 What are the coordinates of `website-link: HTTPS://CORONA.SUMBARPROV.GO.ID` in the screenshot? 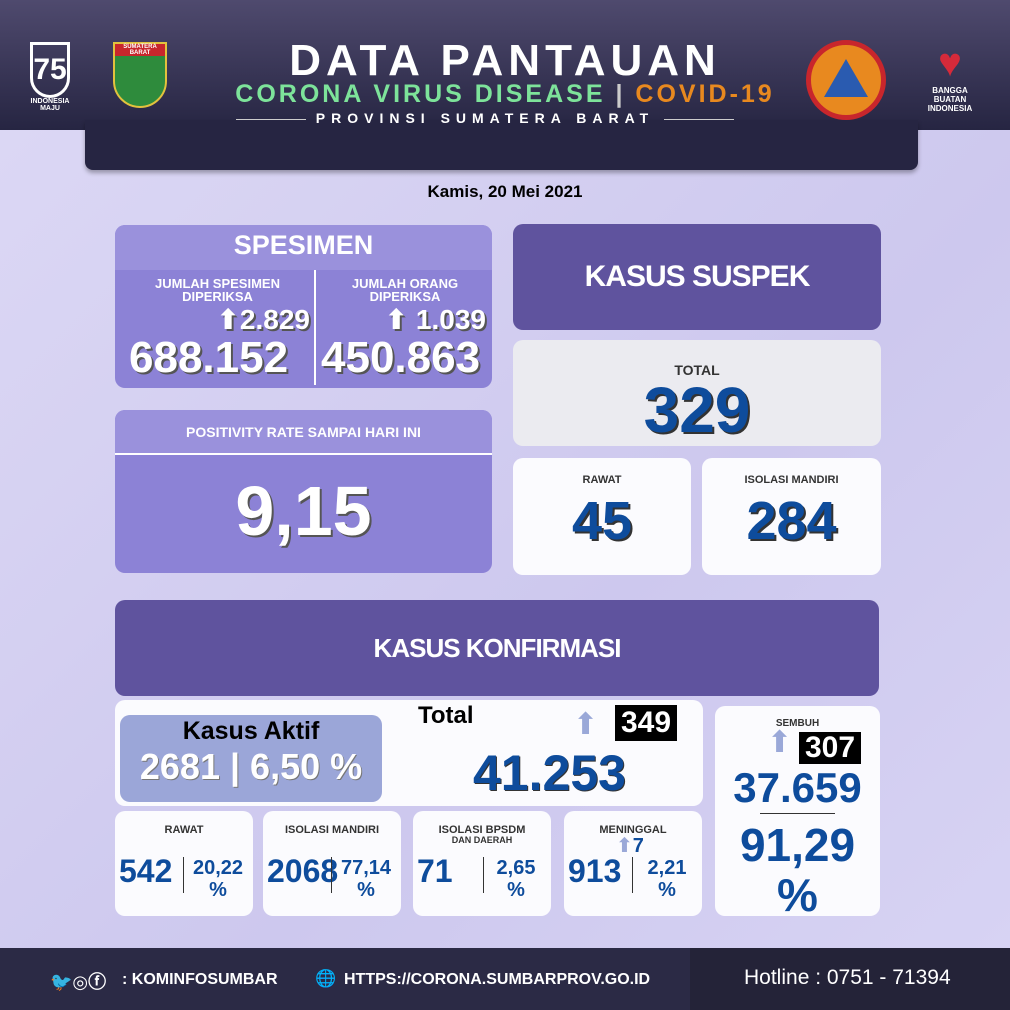 It's located at (497, 979).